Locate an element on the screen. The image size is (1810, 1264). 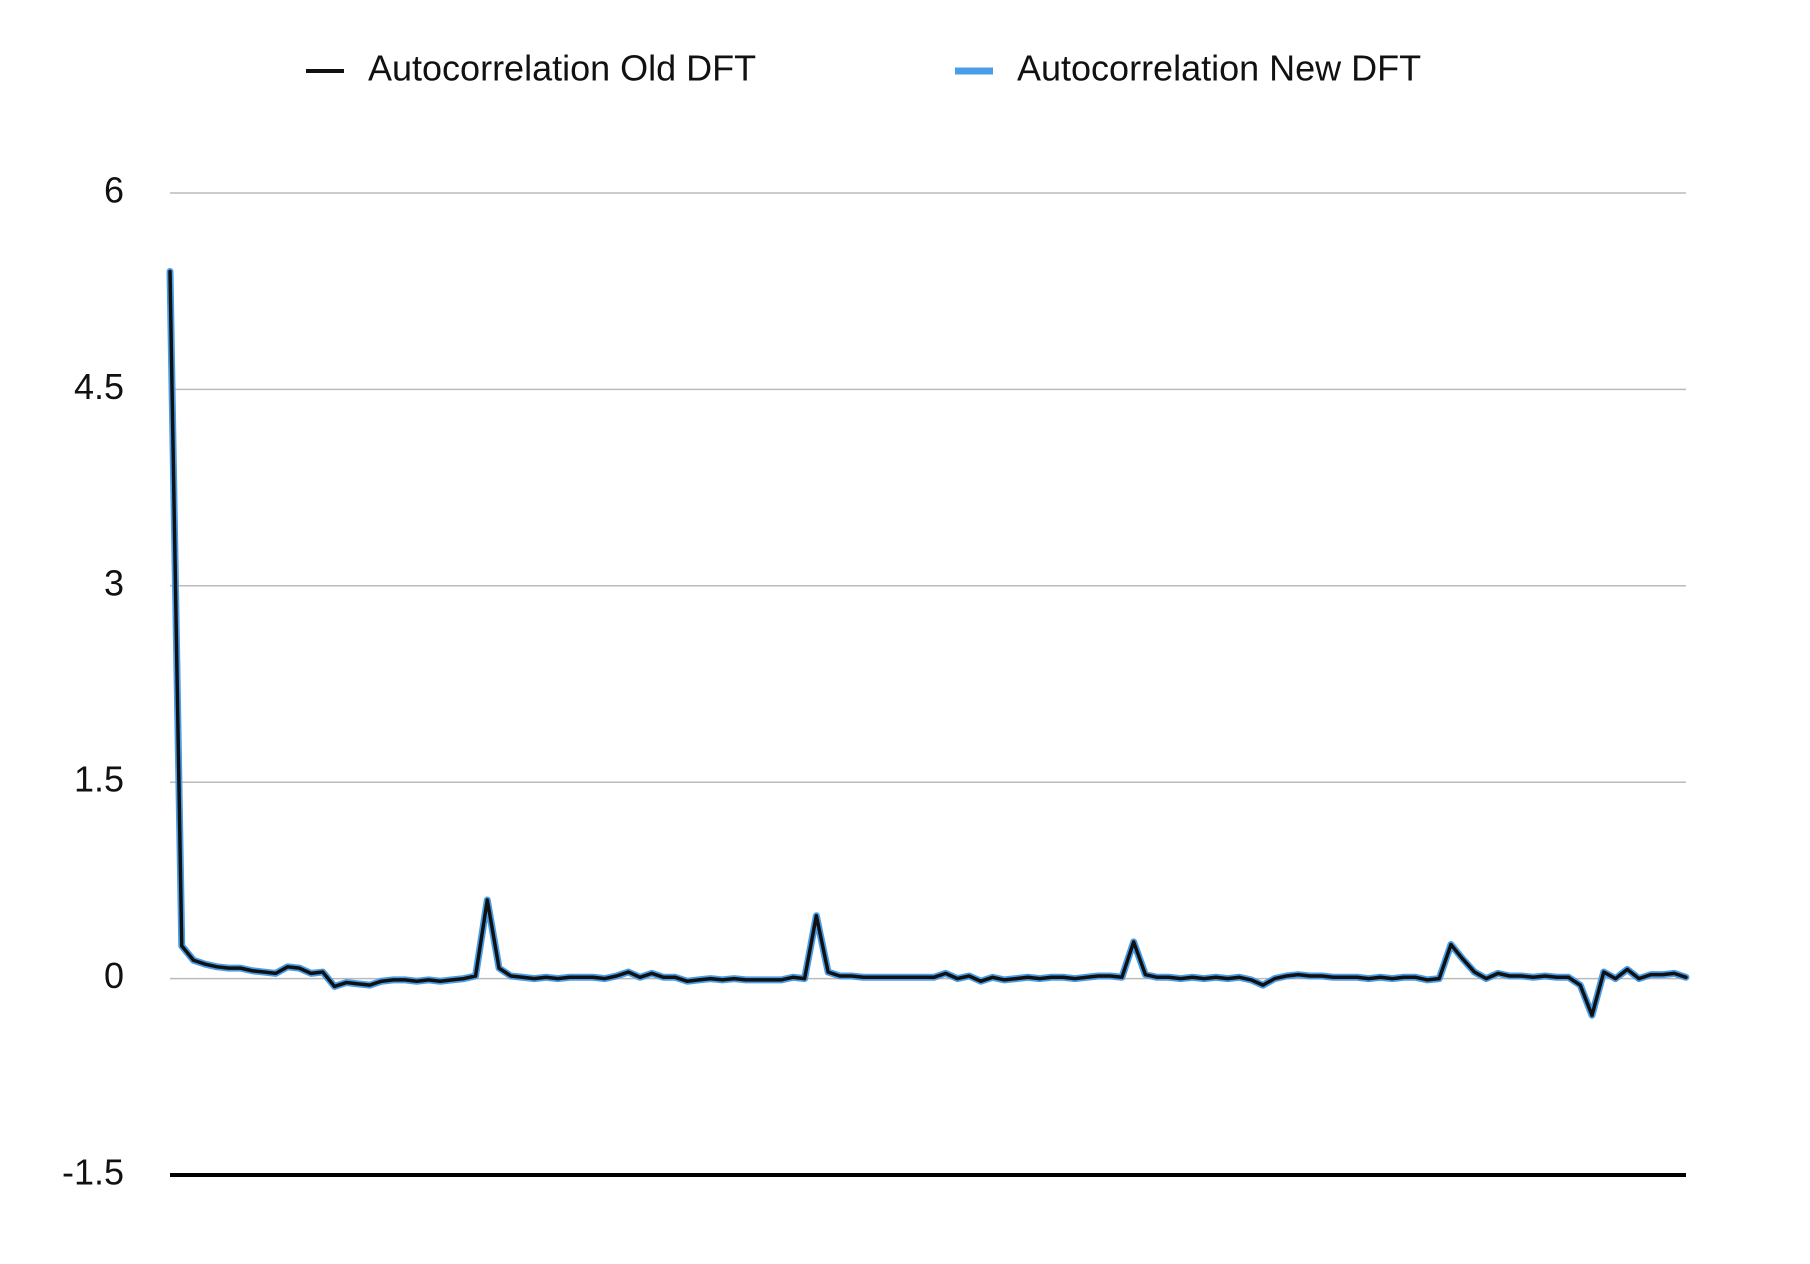
legend-label: Autocorrelation New DFT is located at coordinates (1219, 68).